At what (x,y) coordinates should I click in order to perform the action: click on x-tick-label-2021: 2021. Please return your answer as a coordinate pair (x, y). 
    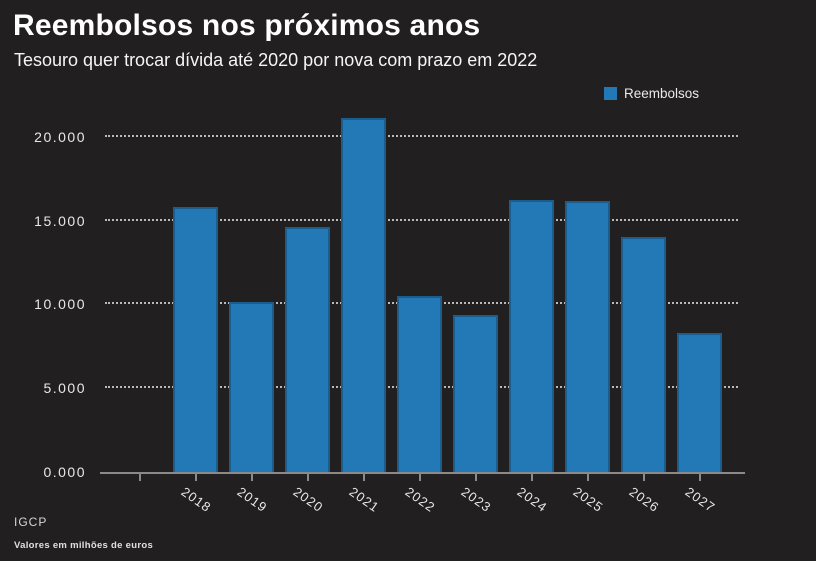
    Looking at the image, I should click on (363, 500).